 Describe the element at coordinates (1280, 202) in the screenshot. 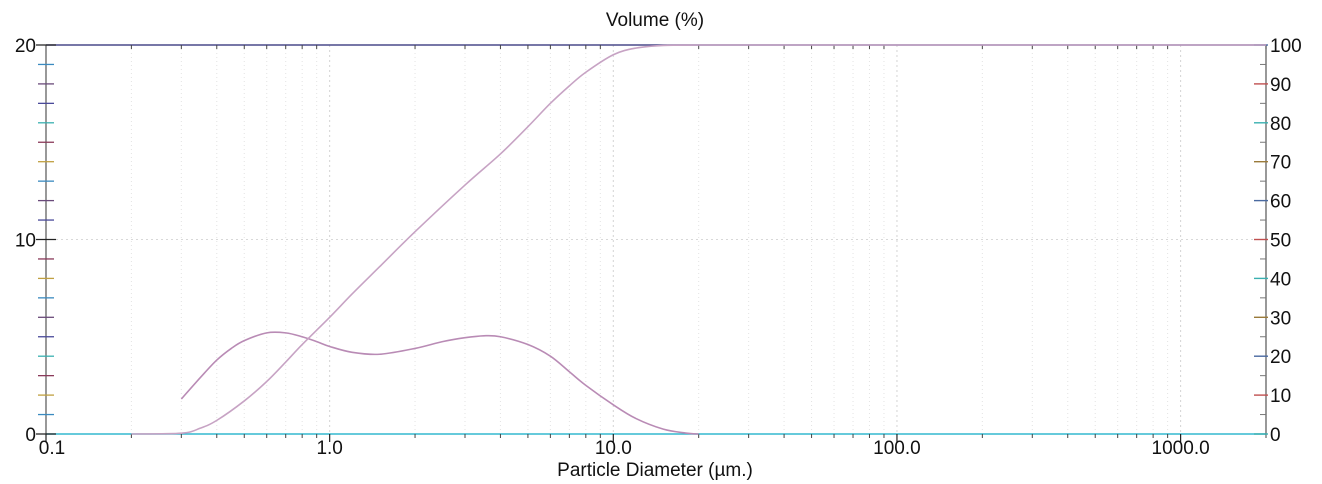

I see `y-right-tick-label: 60` at that location.